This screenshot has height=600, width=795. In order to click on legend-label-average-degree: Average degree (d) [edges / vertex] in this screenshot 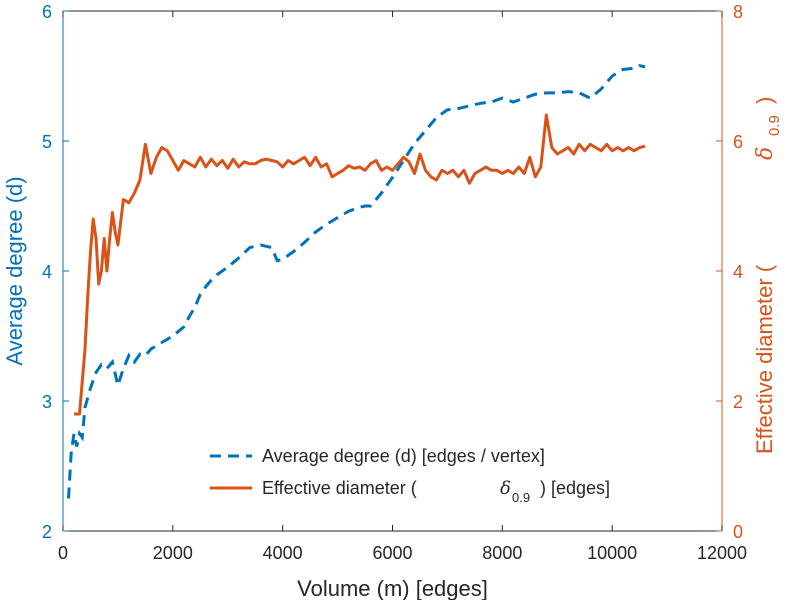, I will do `click(403, 456)`.